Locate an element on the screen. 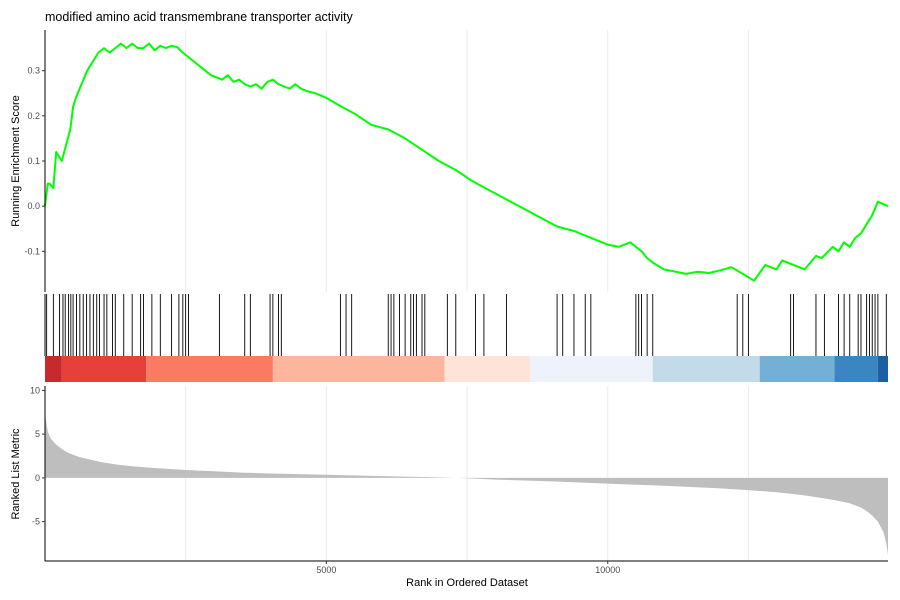  gene-hit-panel is located at coordinates (466, 325).